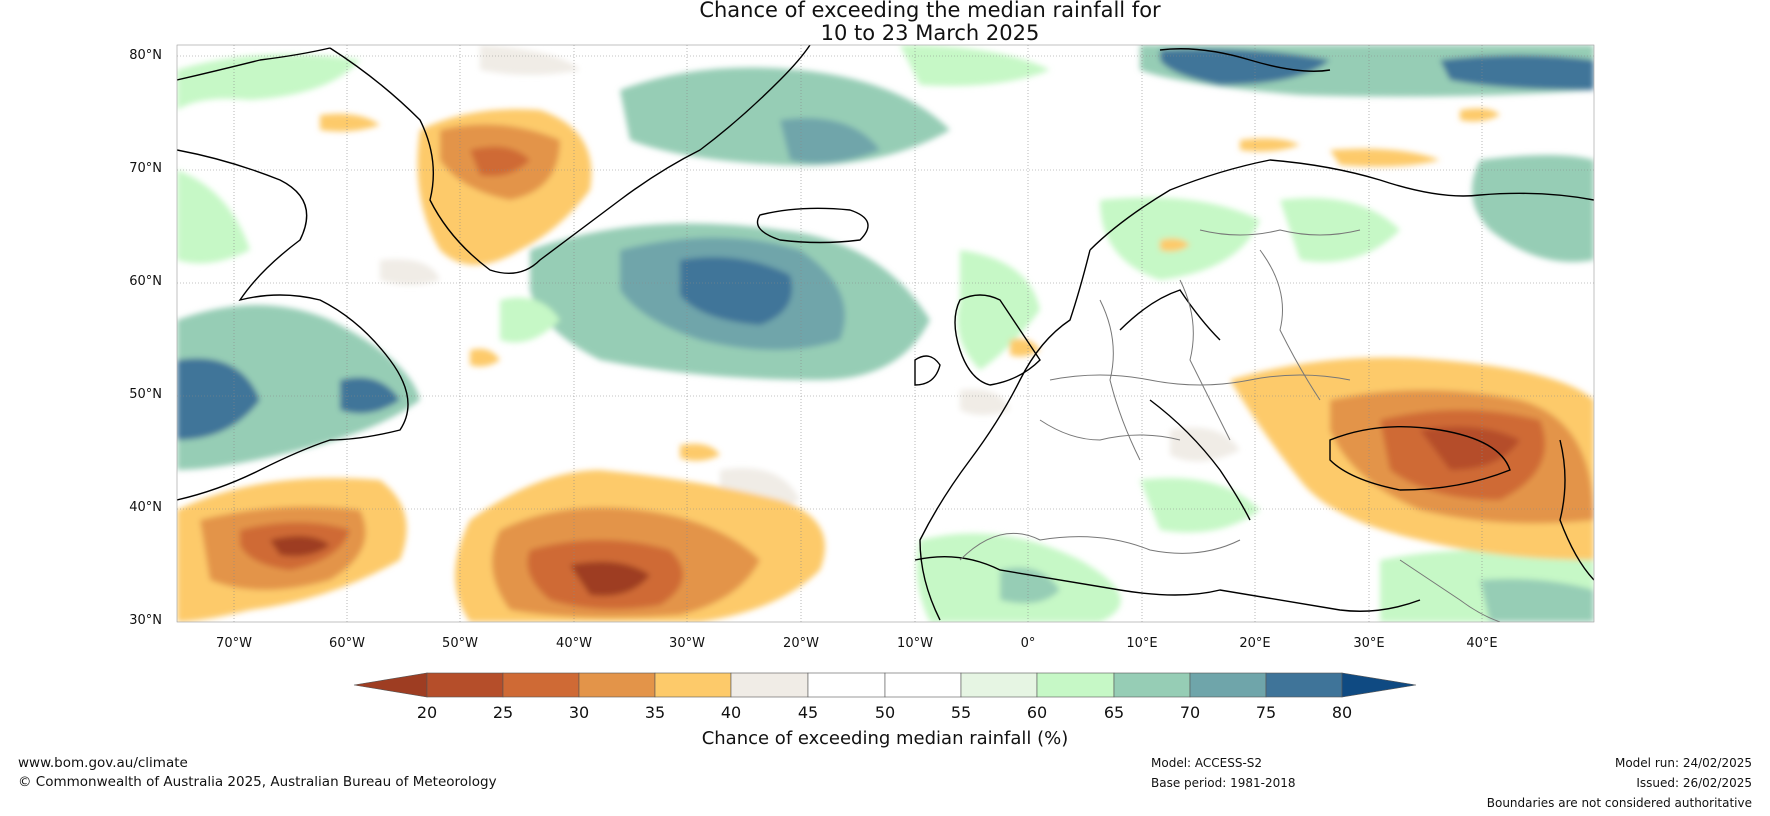  Describe the element at coordinates (1190, 712) in the screenshot. I see `colorbar-tick-70: 70` at that location.